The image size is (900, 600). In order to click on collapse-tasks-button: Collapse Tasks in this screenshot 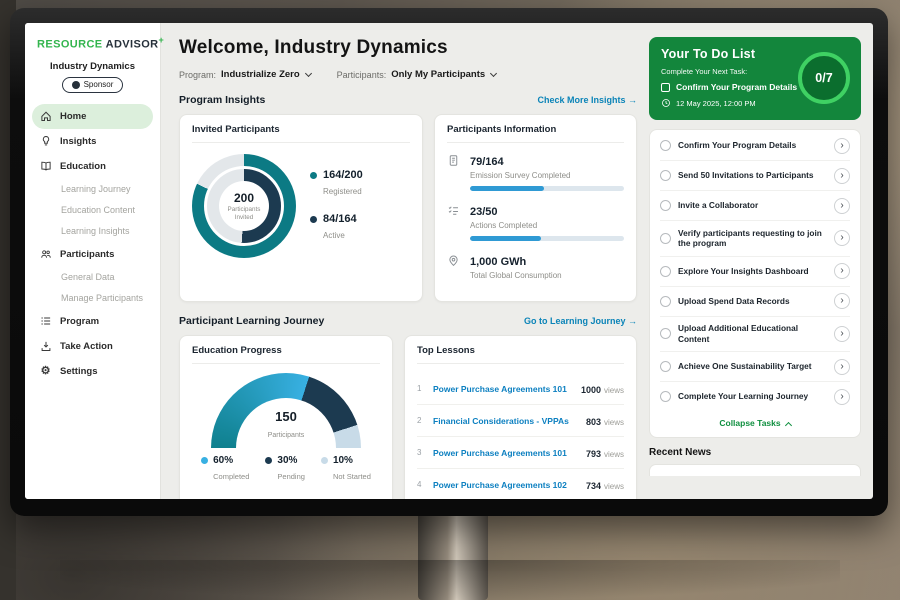, I will do `click(755, 422)`.